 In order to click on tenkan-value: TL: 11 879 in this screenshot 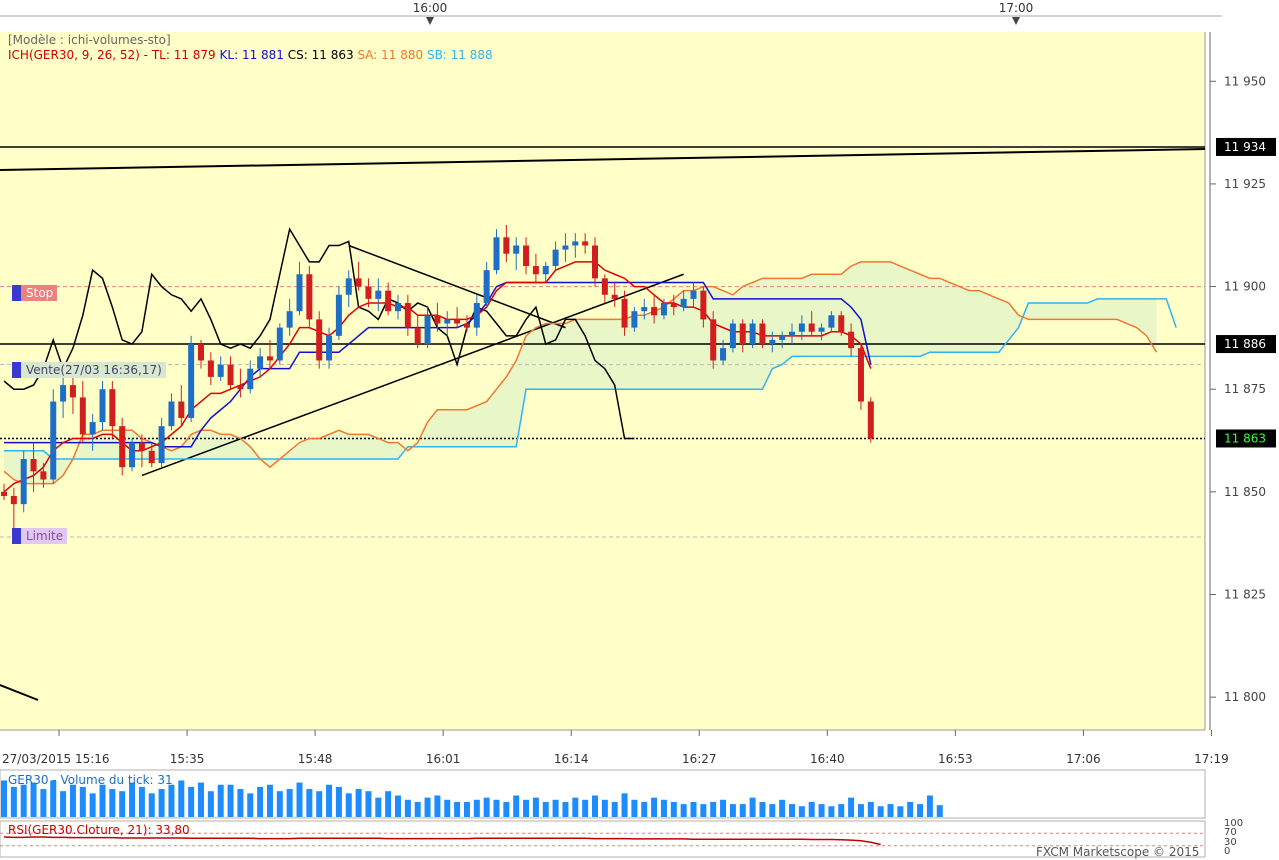, I will do `click(183, 55)`.